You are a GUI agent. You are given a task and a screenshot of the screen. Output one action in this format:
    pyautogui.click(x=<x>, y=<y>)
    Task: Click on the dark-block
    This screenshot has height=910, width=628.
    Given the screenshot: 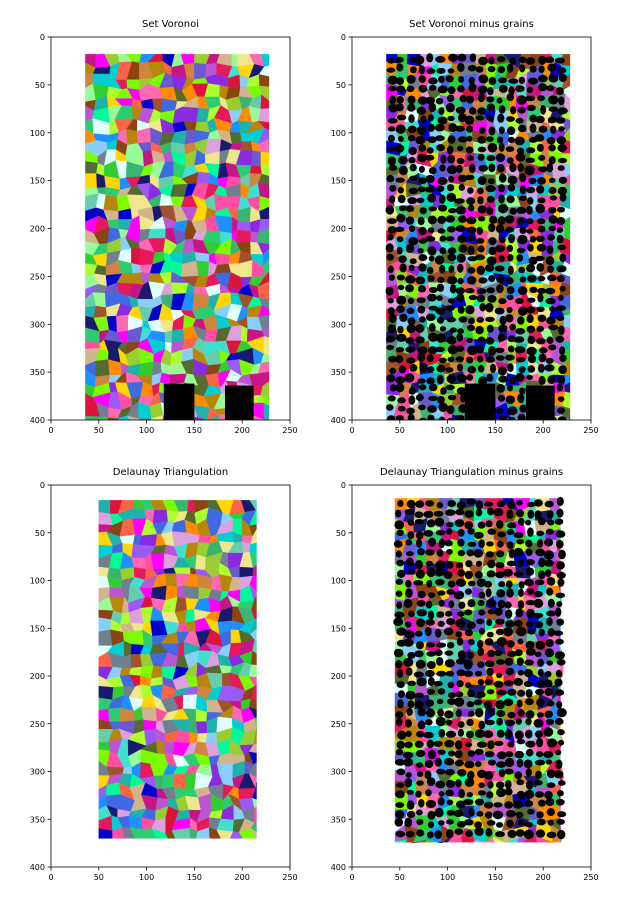 What is the action you would take?
    pyautogui.click(x=179, y=401)
    